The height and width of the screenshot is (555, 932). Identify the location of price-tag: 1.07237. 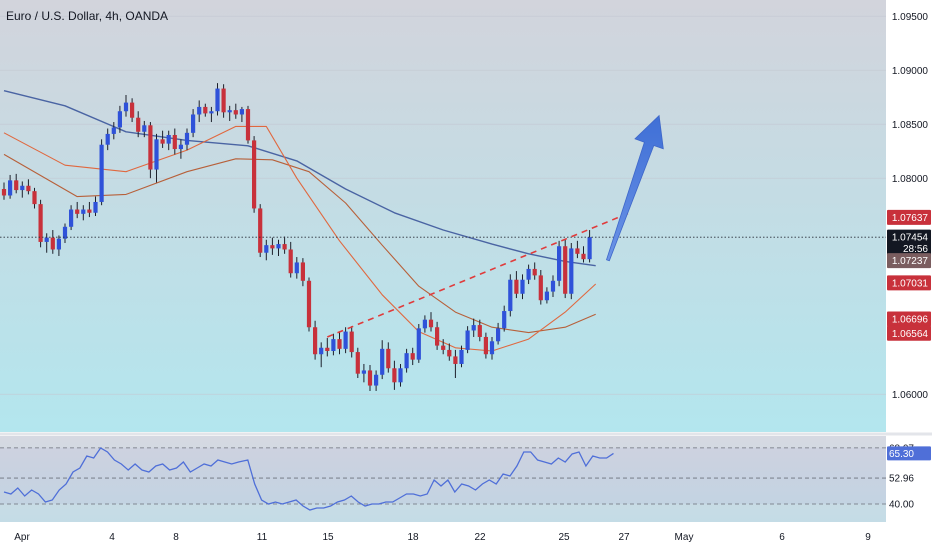
(909, 261).